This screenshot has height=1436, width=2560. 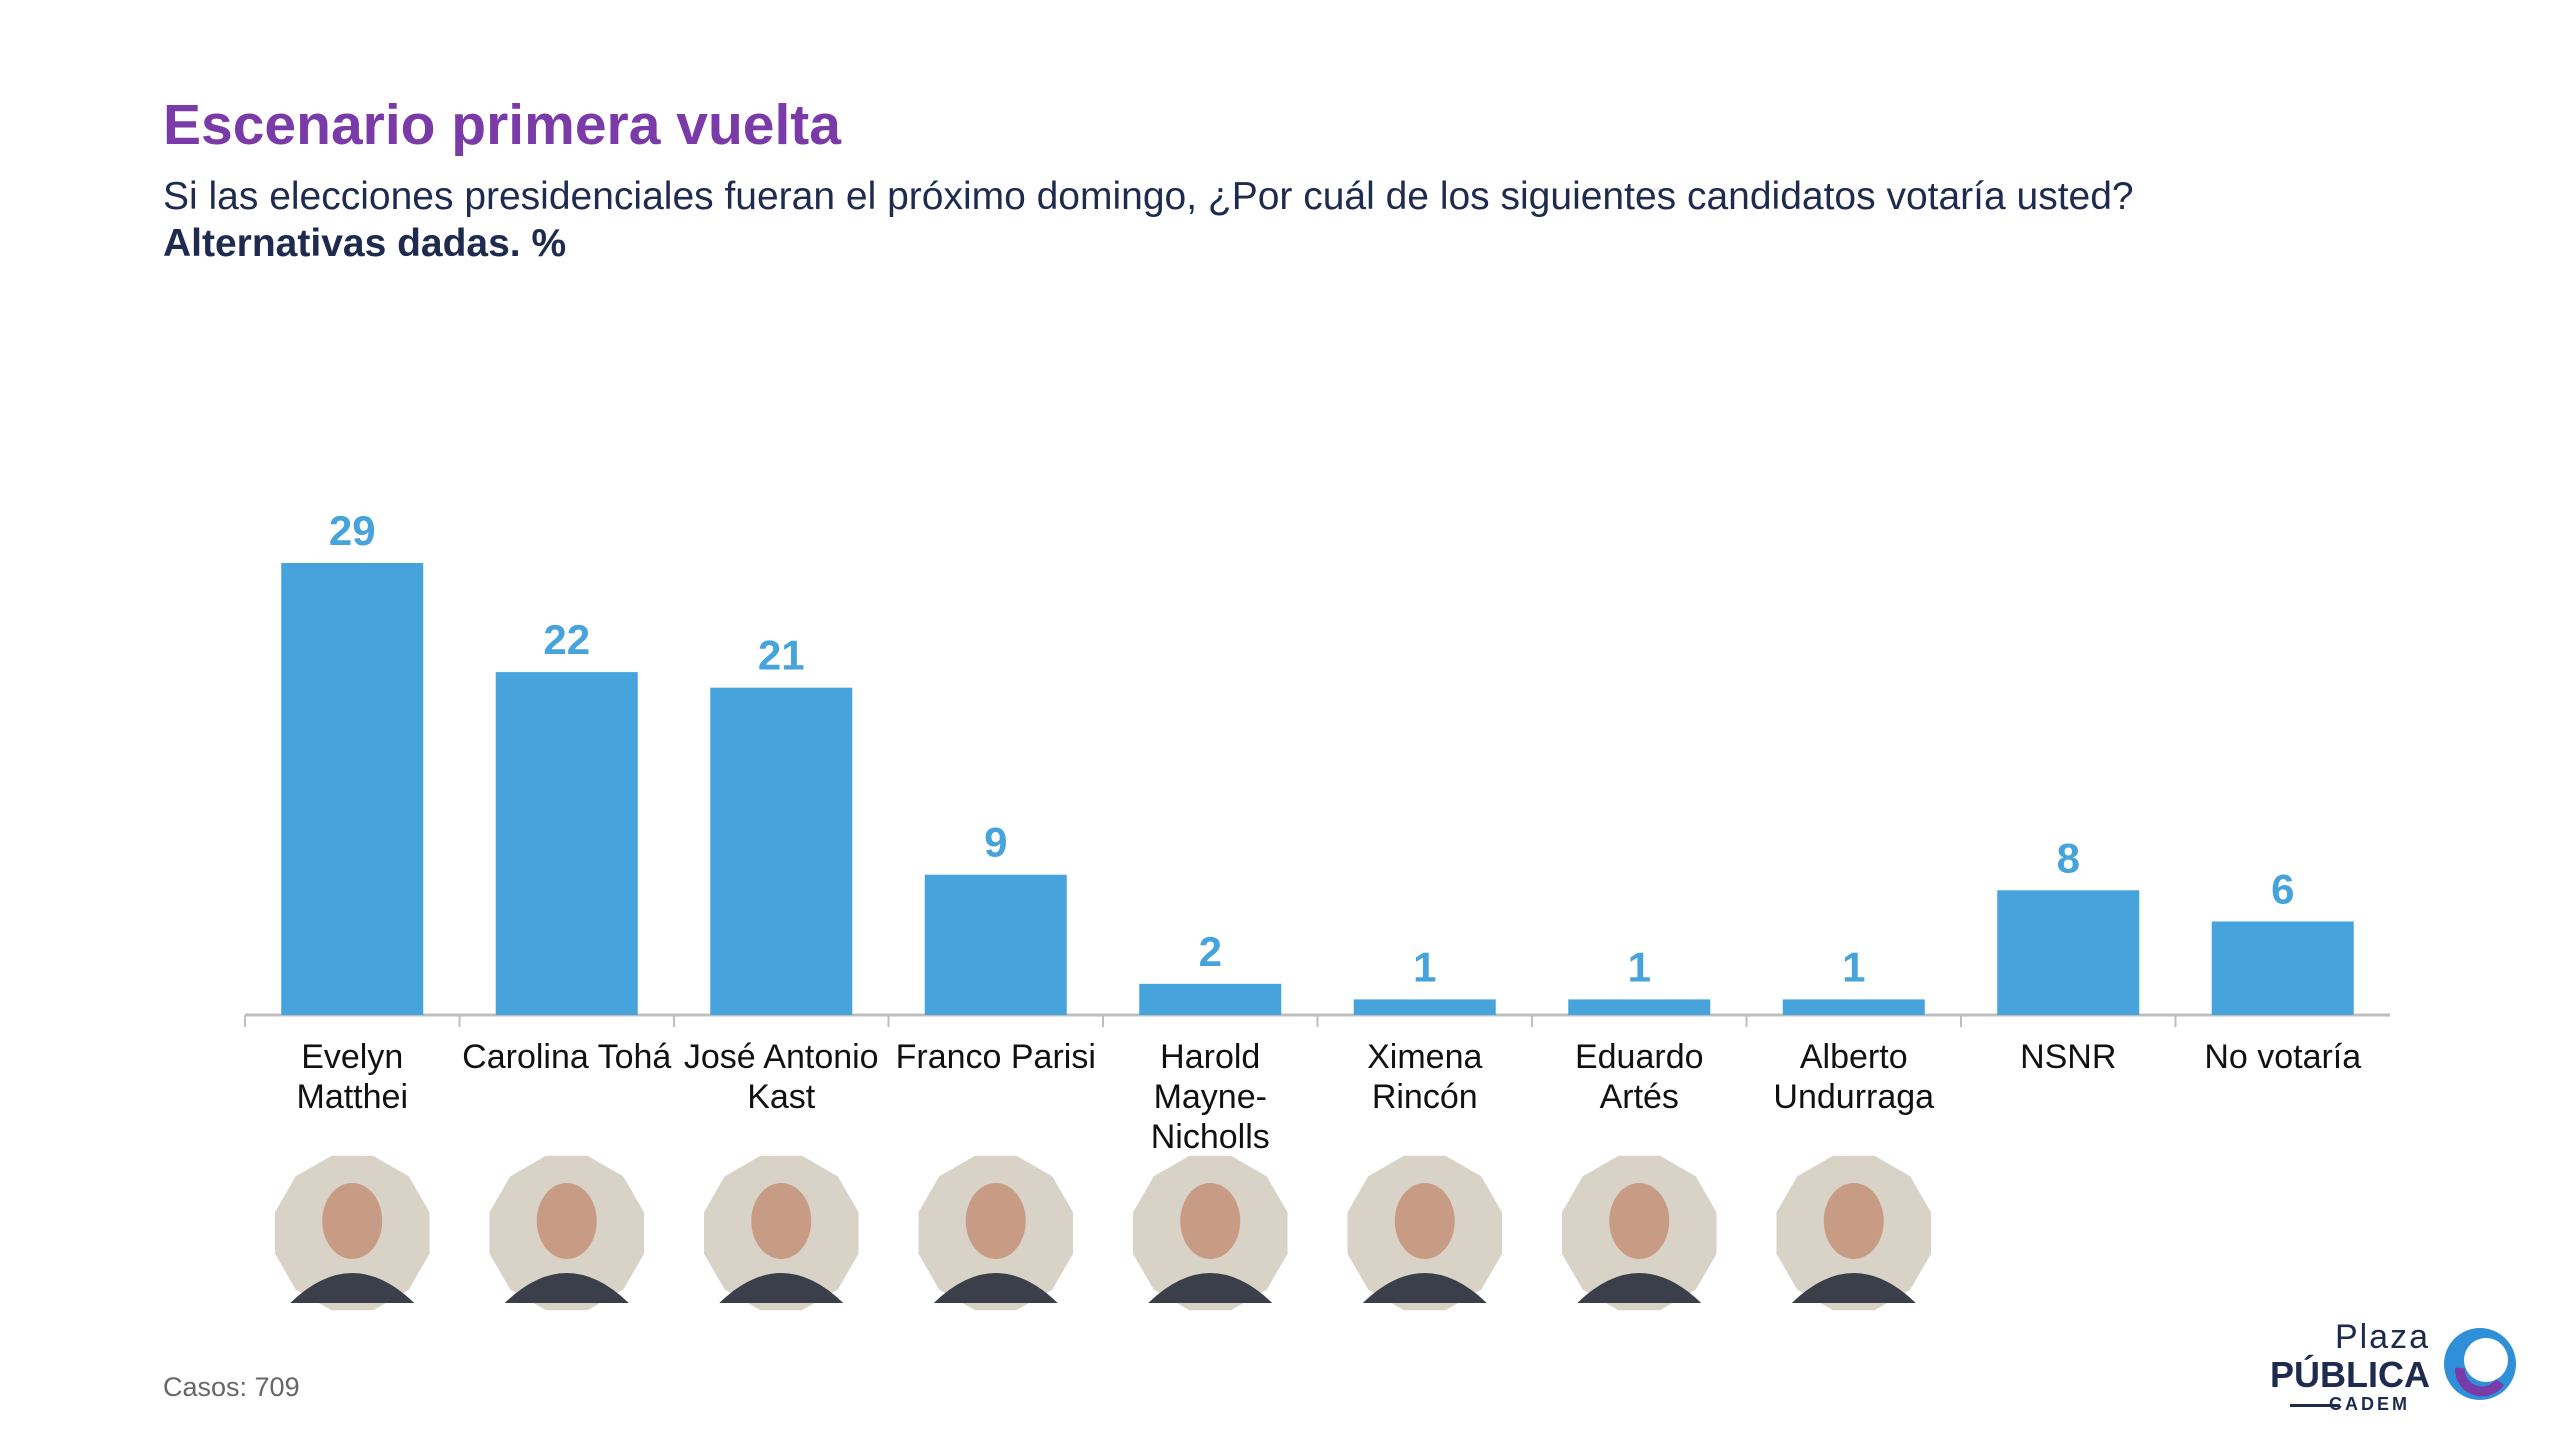 I want to click on data-label: 2, so click(x=1210, y=951).